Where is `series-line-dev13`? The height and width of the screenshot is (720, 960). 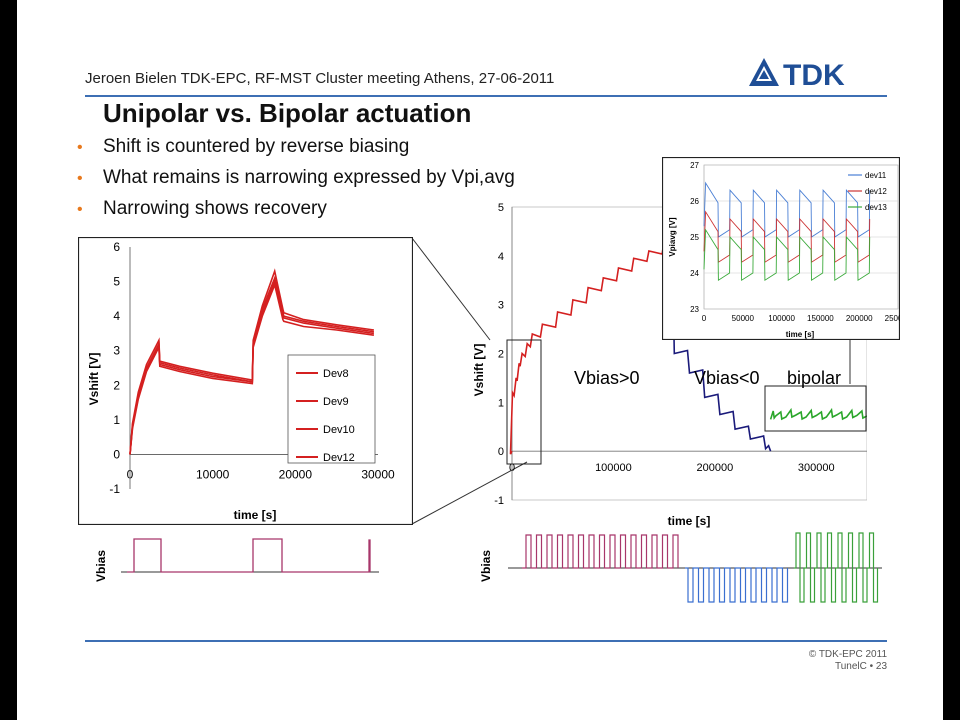 series-line-dev13 is located at coordinates (787, 255).